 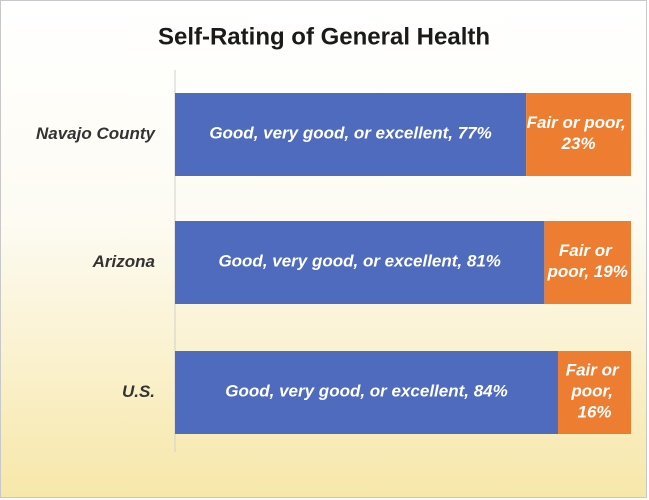 What do you see at coordinates (123, 261) in the screenshot?
I see `y-tick-label: Arizona` at bounding box center [123, 261].